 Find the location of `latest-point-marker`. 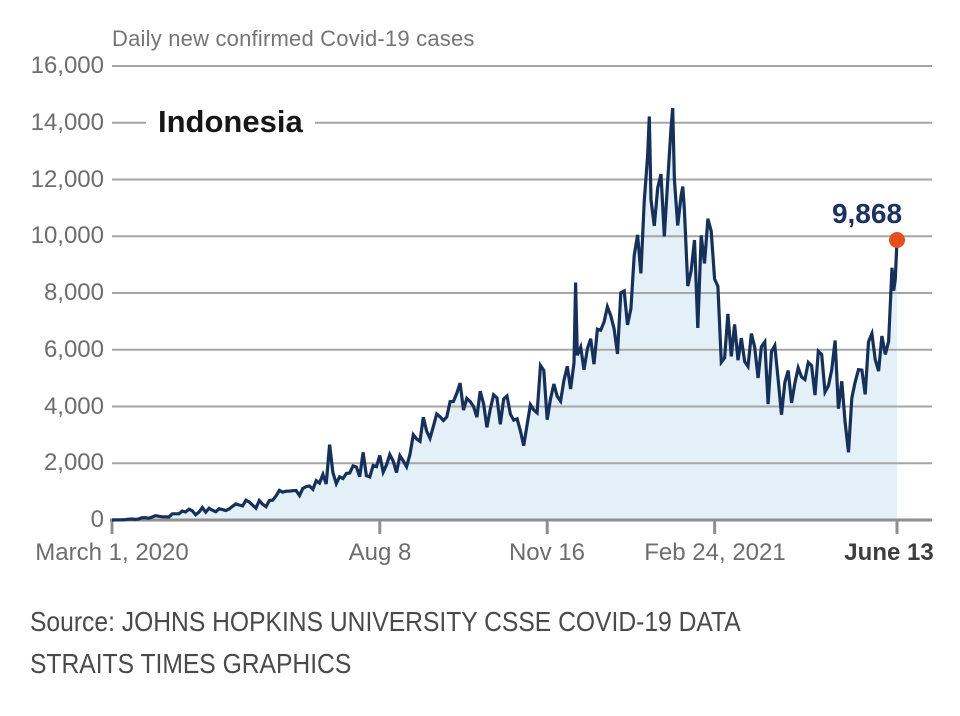

latest-point-marker is located at coordinates (897, 240).